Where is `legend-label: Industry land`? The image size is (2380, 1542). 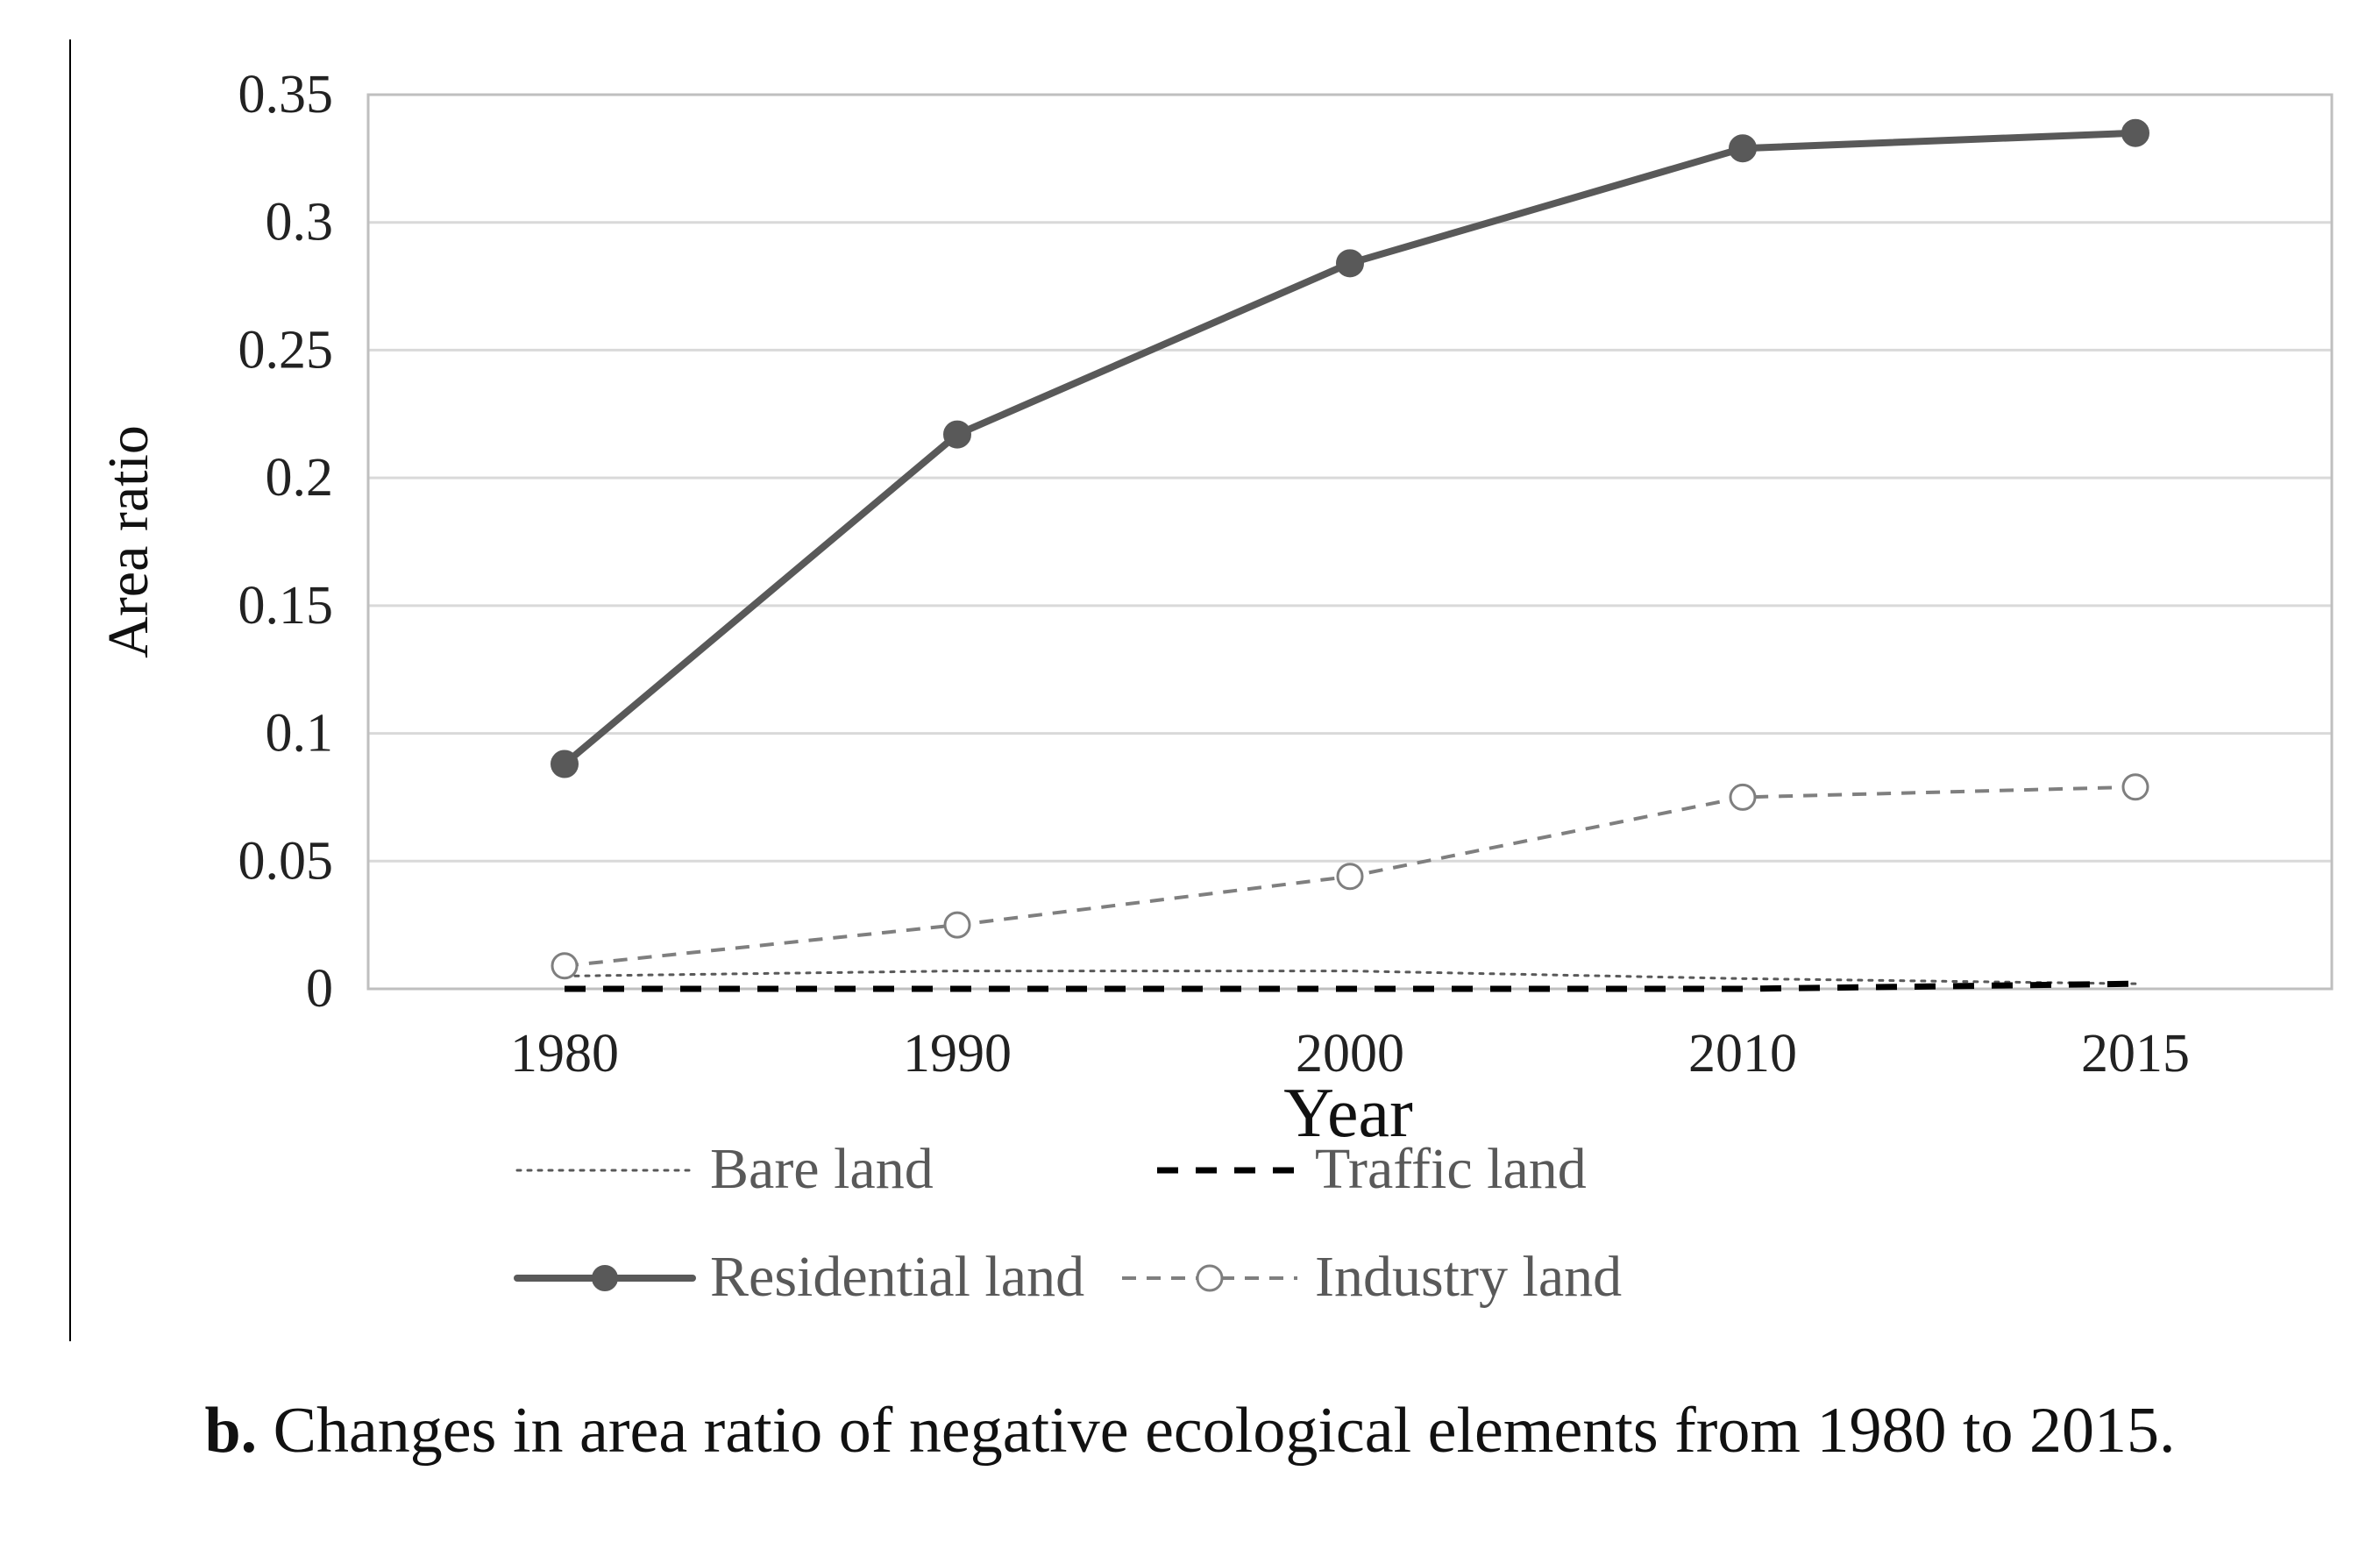
legend-label: Industry land is located at coordinates (1468, 1277).